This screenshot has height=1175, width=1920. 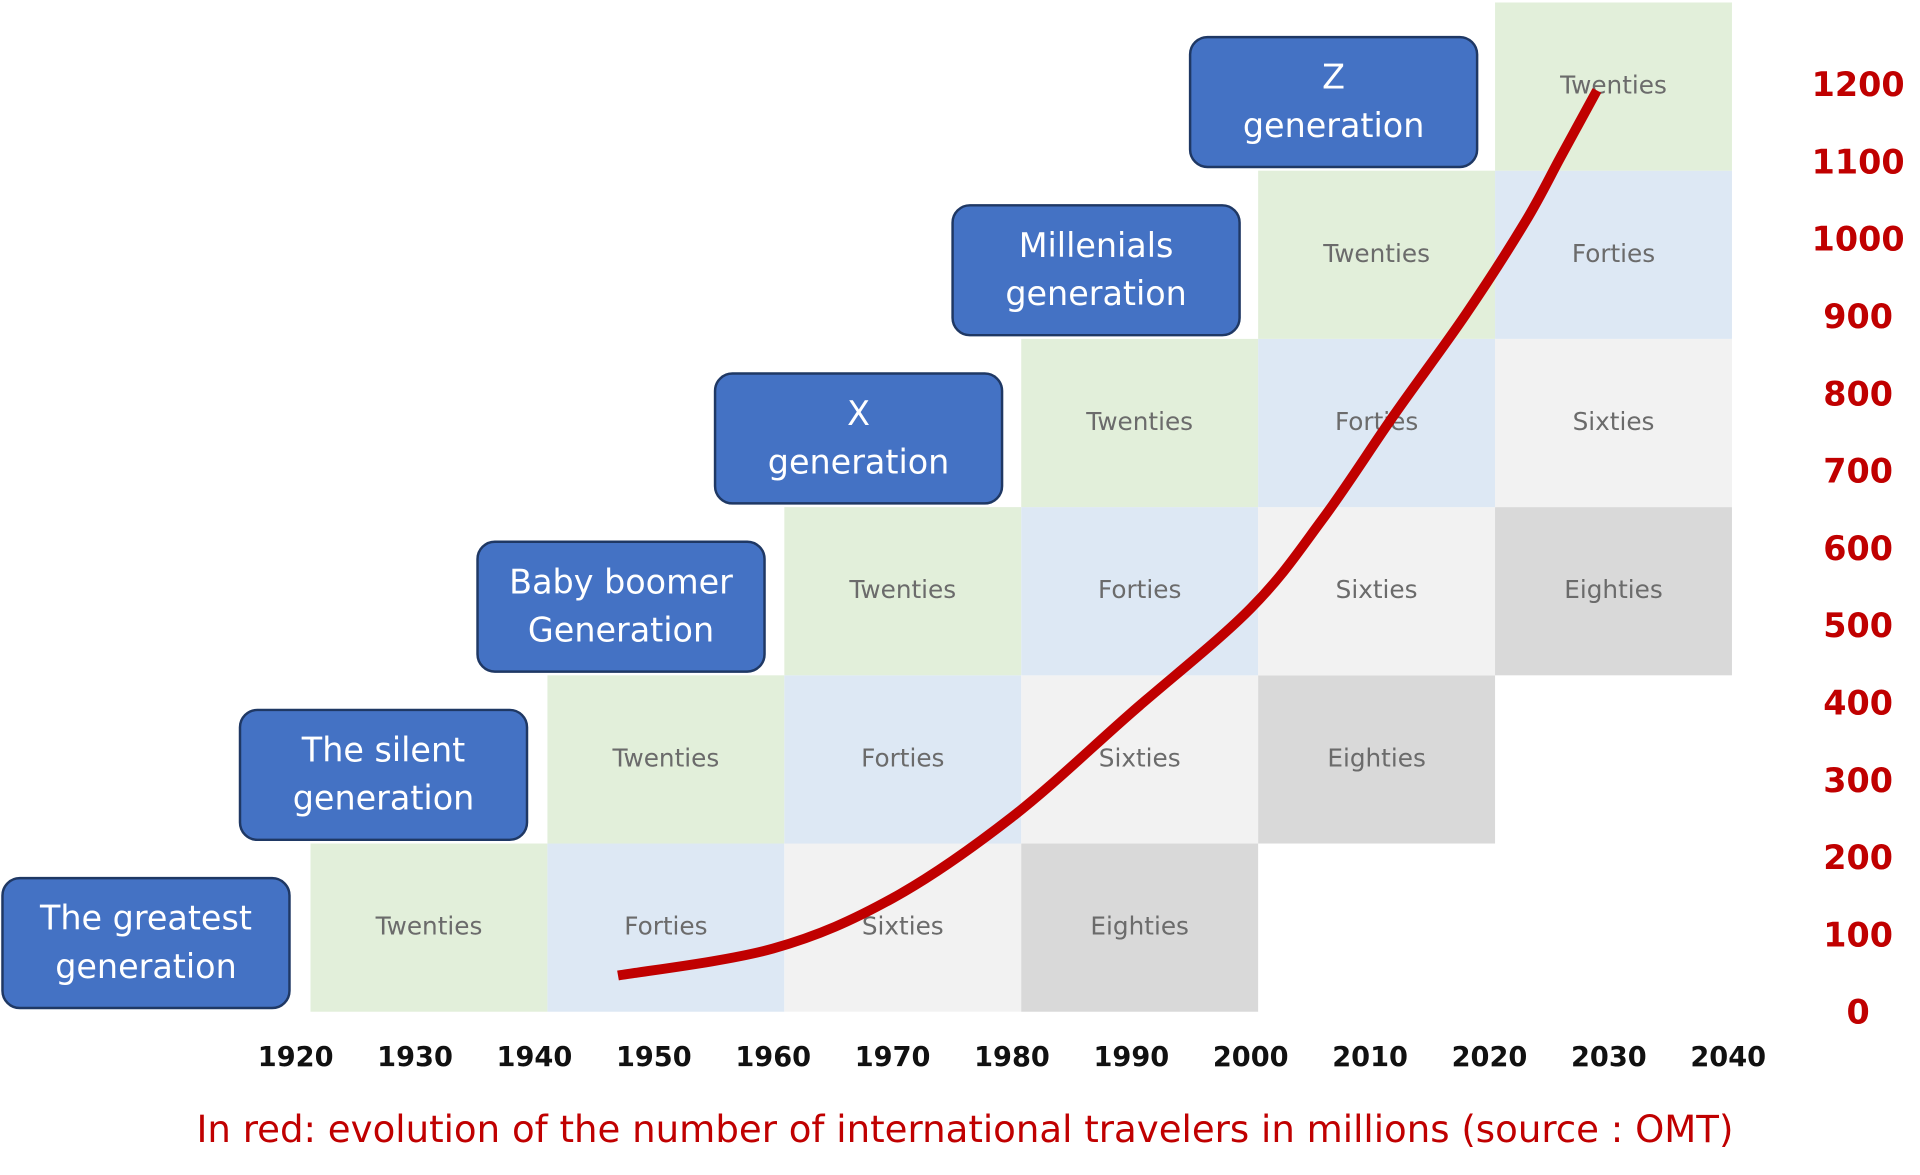 What do you see at coordinates (1858, 393) in the screenshot?
I see `y-tick-label: 800` at bounding box center [1858, 393].